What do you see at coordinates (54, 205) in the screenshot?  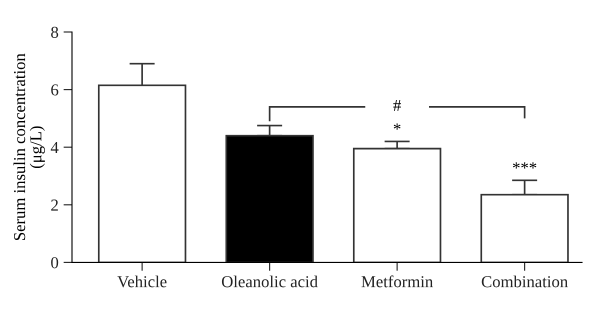 I see `y-tick-label: 2` at bounding box center [54, 205].